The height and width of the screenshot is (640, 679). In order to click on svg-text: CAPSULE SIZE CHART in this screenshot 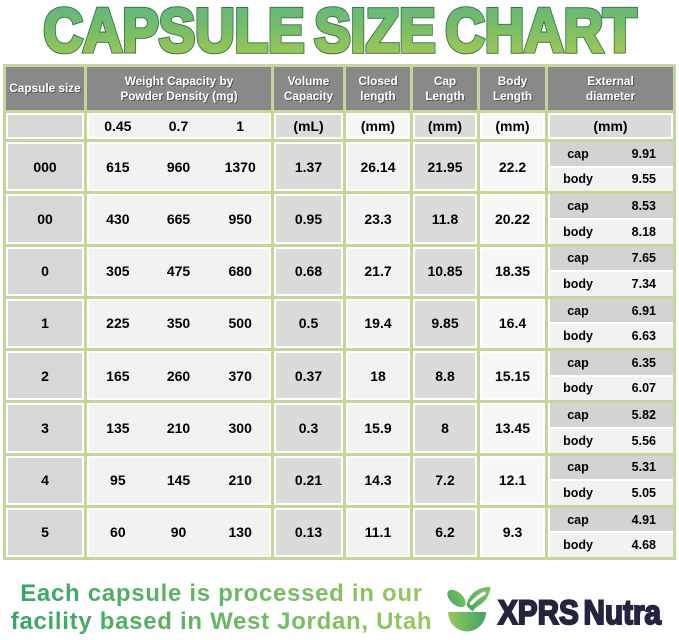, I will do `click(340, 31)`.